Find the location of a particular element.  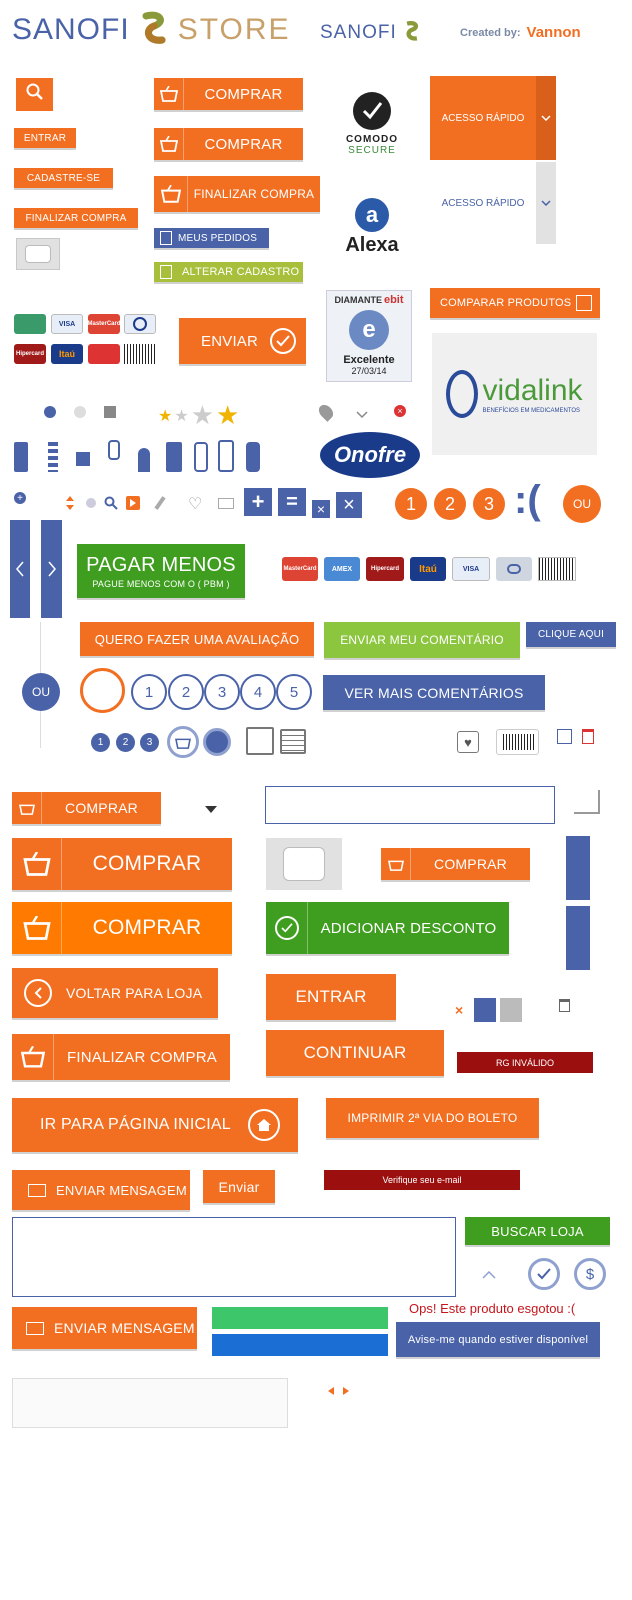

enviar-mensagem-button-1: ENVIAR MENSAGEM is located at coordinates (101, 1190).